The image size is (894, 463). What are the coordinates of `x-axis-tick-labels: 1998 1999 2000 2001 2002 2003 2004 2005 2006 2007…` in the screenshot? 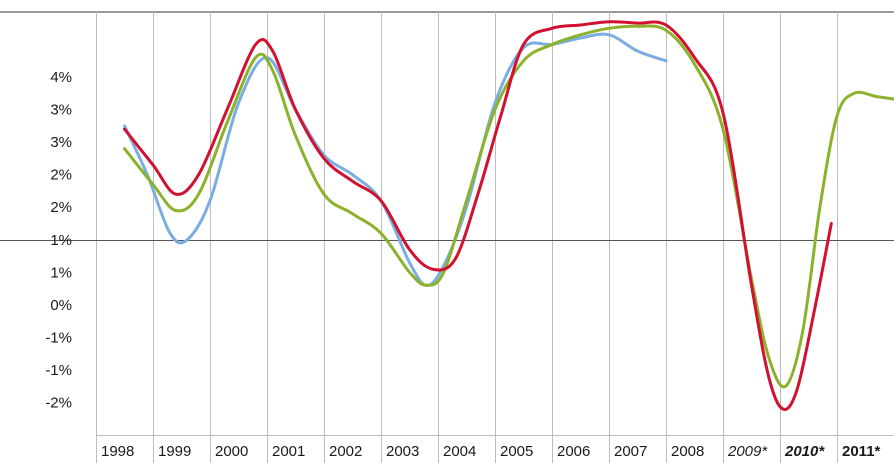 It's located at (491, 451).